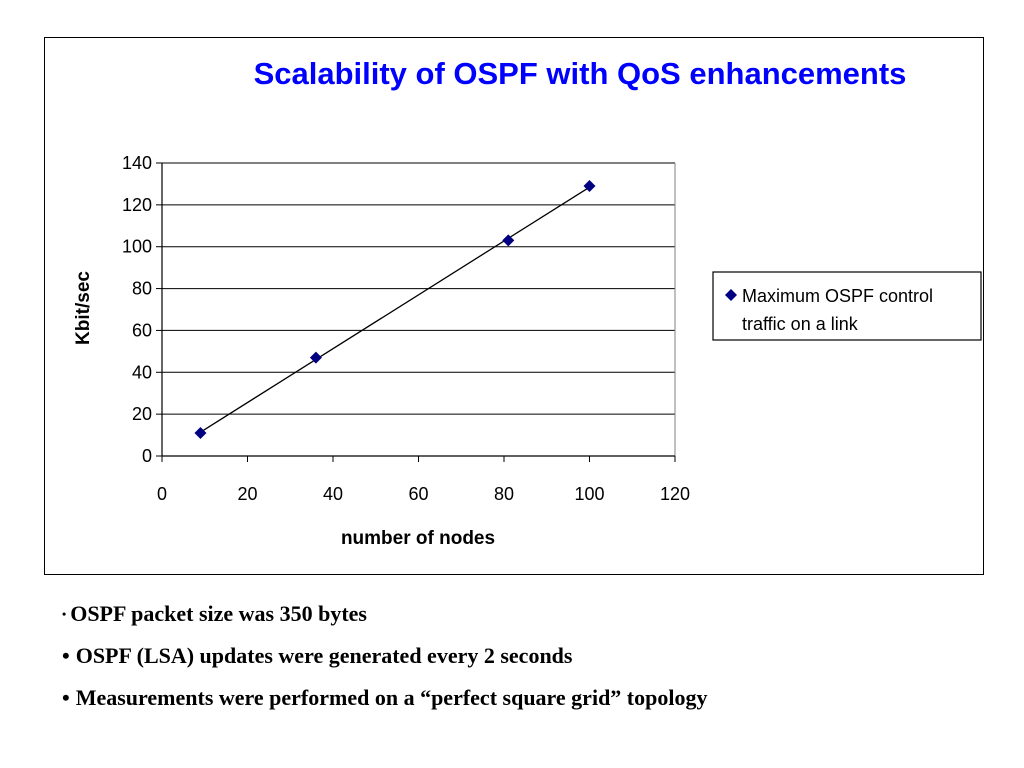 This screenshot has height=768, width=1024. What do you see at coordinates (142, 330) in the screenshot?
I see `y-tick-label: 60` at bounding box center [142, 330].